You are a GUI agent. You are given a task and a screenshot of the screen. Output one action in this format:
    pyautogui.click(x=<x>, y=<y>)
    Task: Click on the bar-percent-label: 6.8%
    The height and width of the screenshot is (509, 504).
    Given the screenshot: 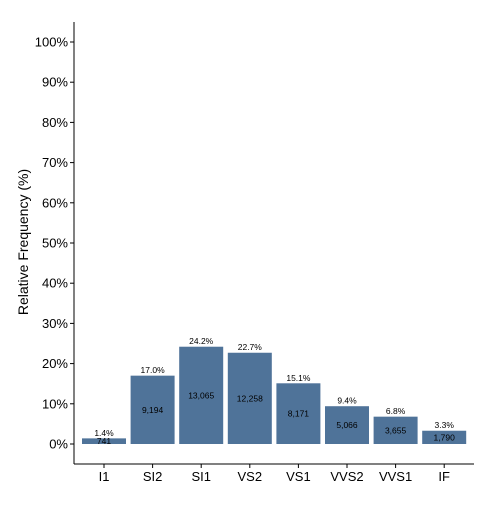 What is the action you would take?
    pyautogui.click(x=396, y=411)
    